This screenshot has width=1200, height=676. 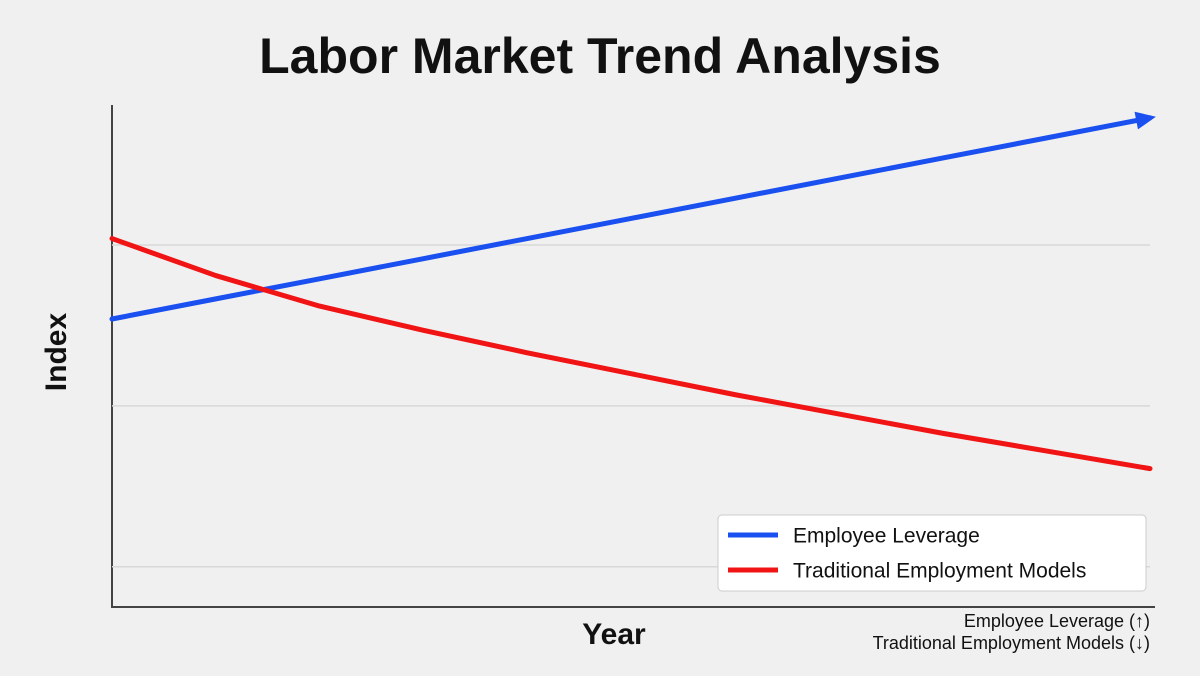 I want to click on x-axis-label: Year, so click(x=614, y=634).